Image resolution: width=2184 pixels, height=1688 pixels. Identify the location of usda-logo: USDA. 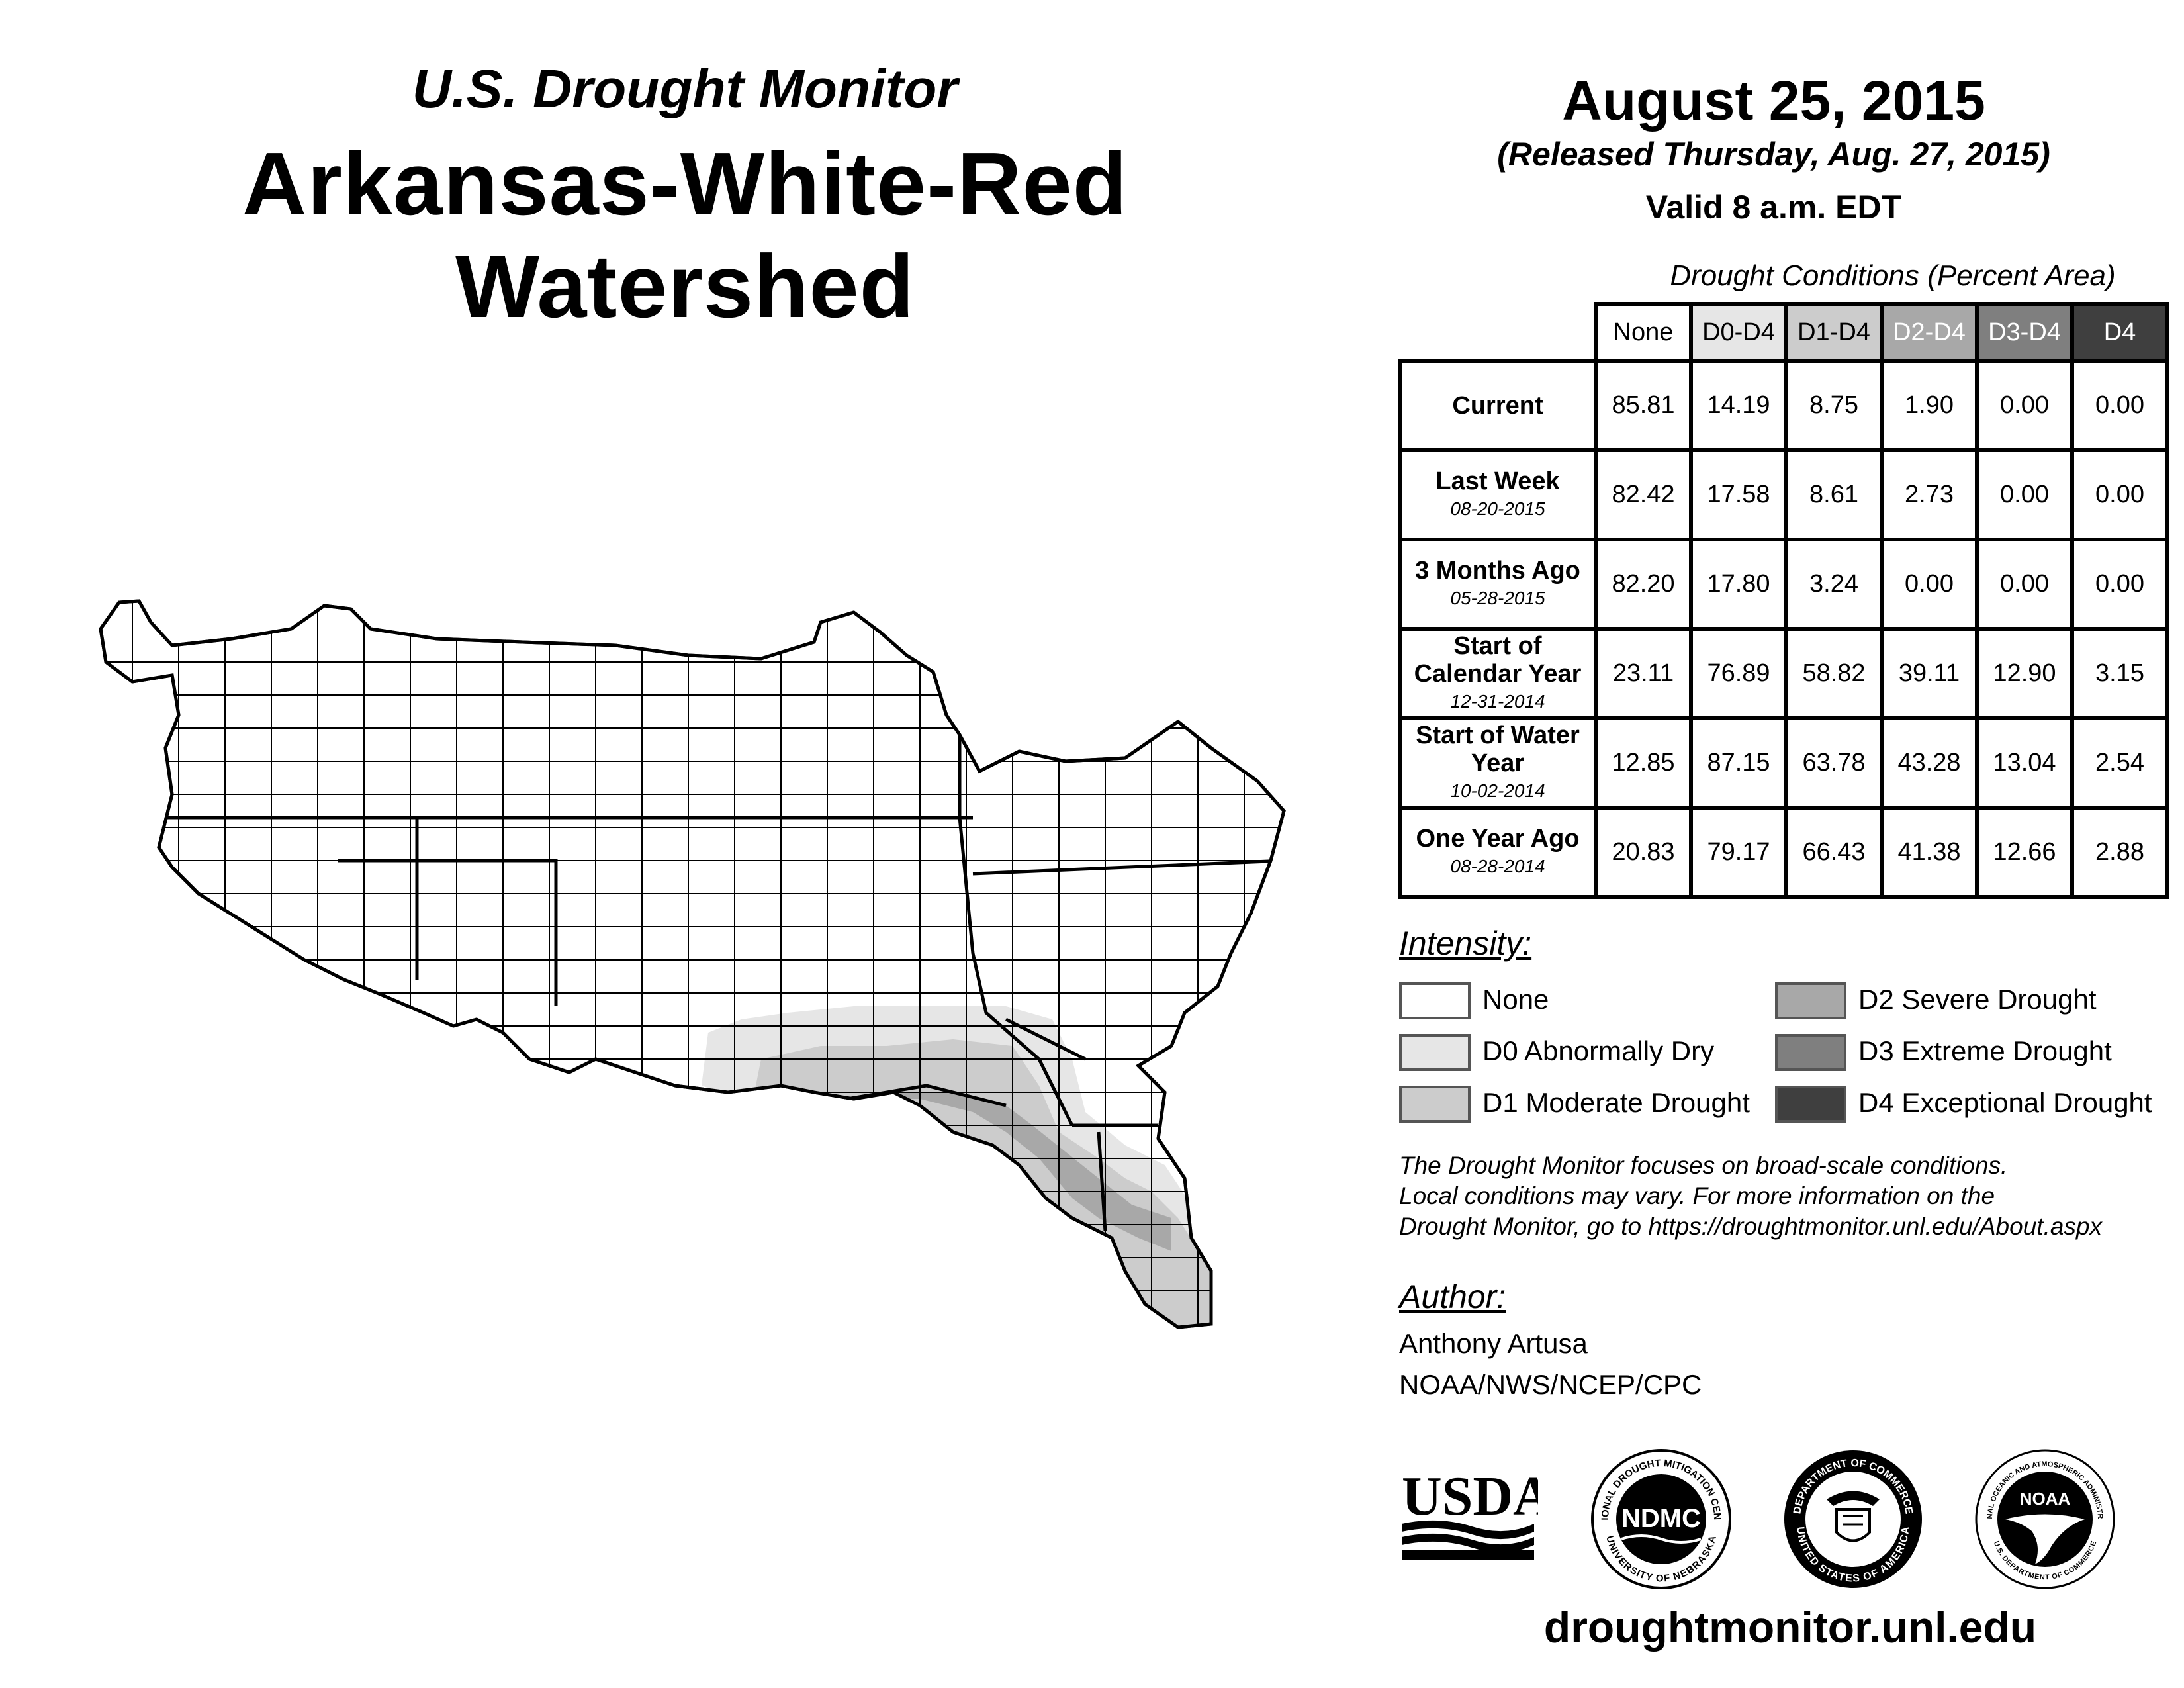
(1470, 1513).